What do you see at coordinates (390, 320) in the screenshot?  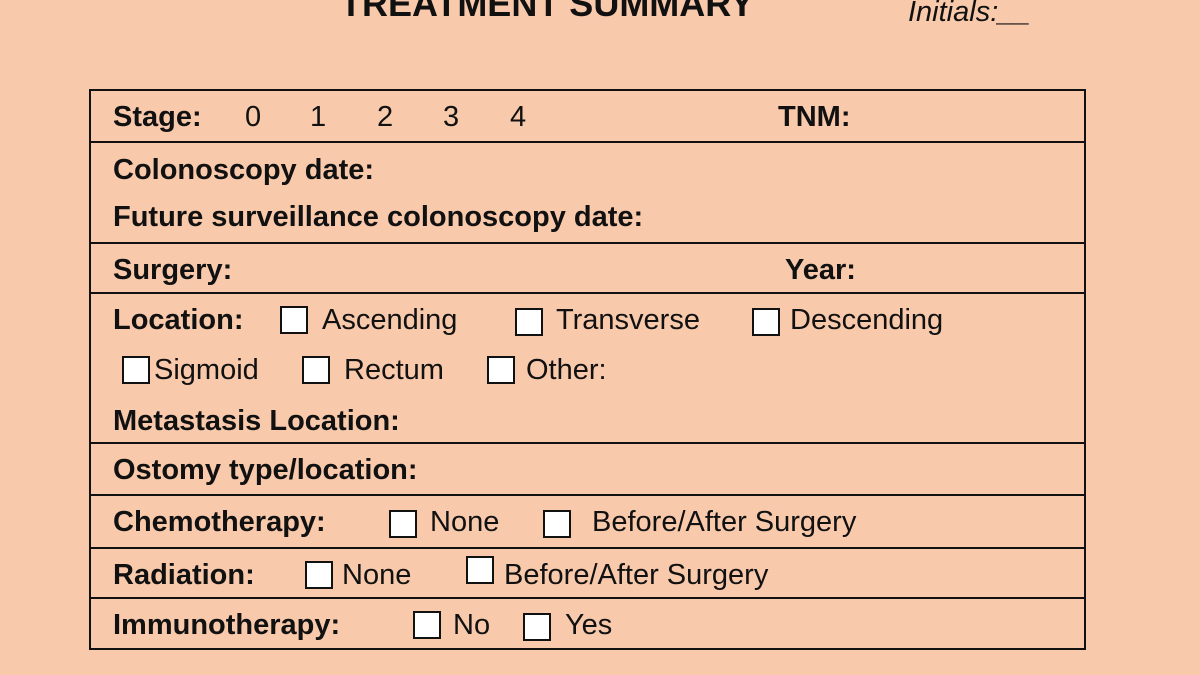 I see `option: Ascending` at bounding box center [390, 320].